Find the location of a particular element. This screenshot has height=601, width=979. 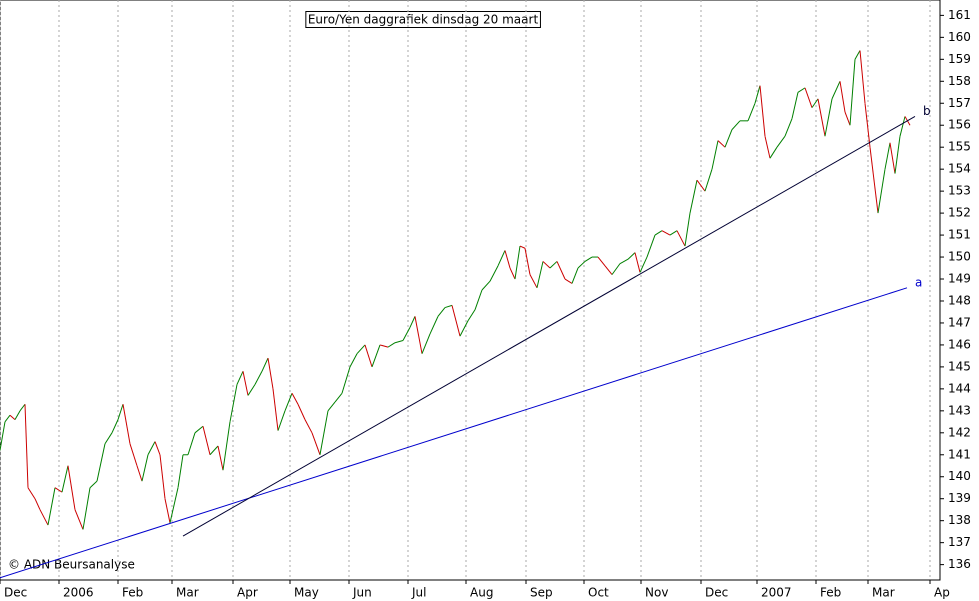

y-tick-label: 159 is located at coordinates (959, 59).